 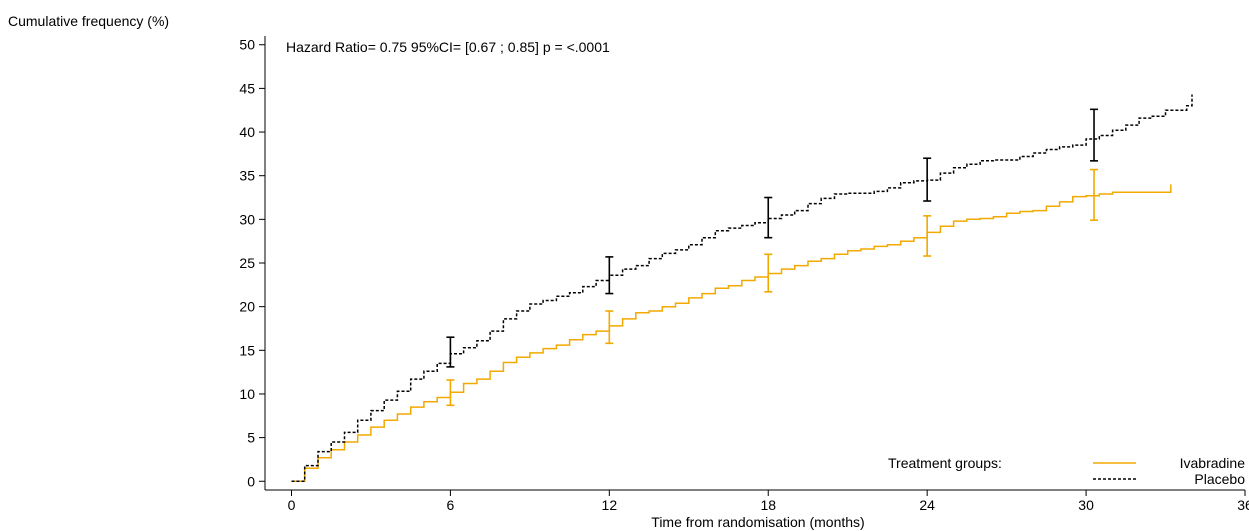 What do you see at coordinates (610, 505) in the screenshot?
I see `x-tick-label: 12` at bounding box center [610, 505].